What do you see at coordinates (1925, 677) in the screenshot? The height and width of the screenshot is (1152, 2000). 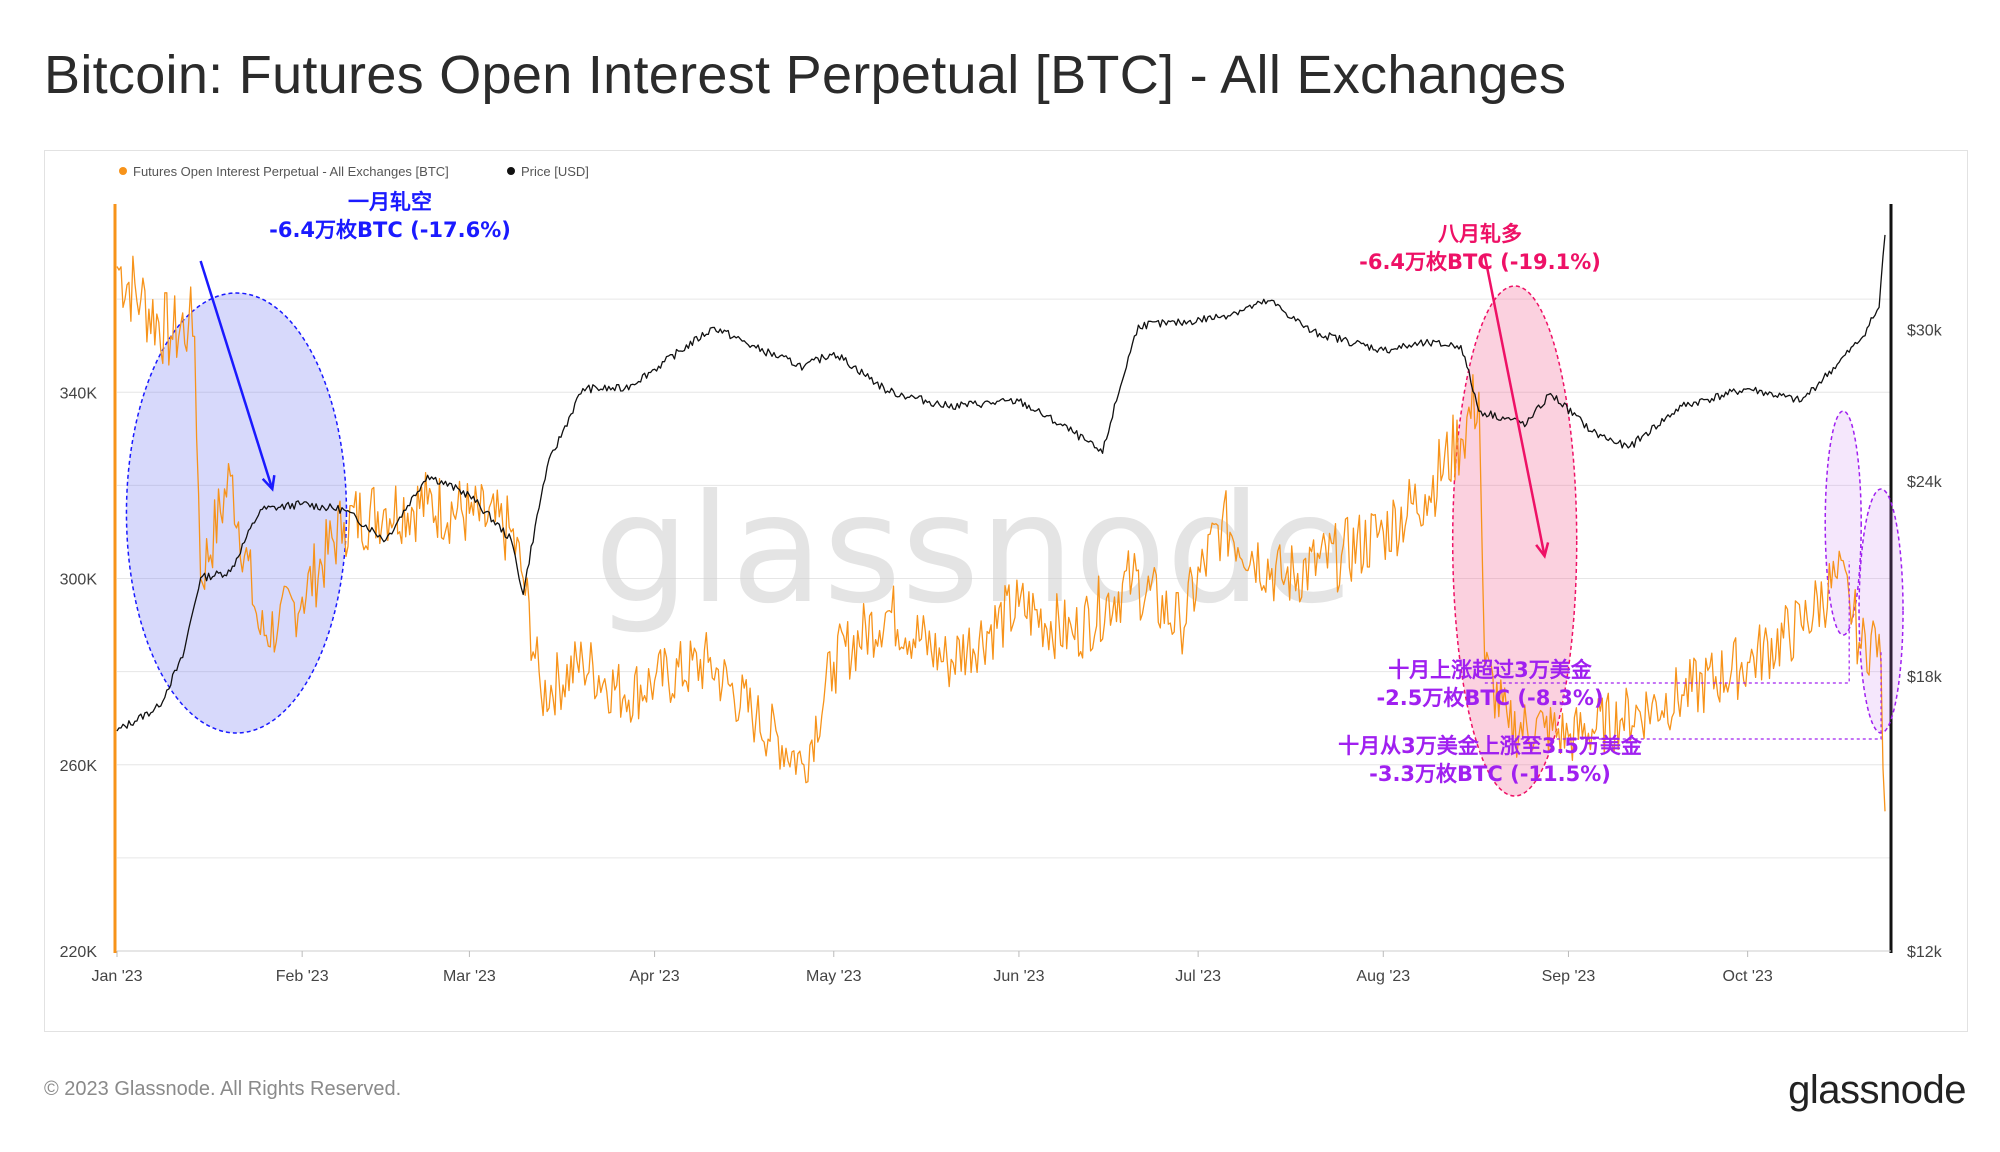 I see `y-right-tick-label: $18k` at bounding box center [1925, 677].